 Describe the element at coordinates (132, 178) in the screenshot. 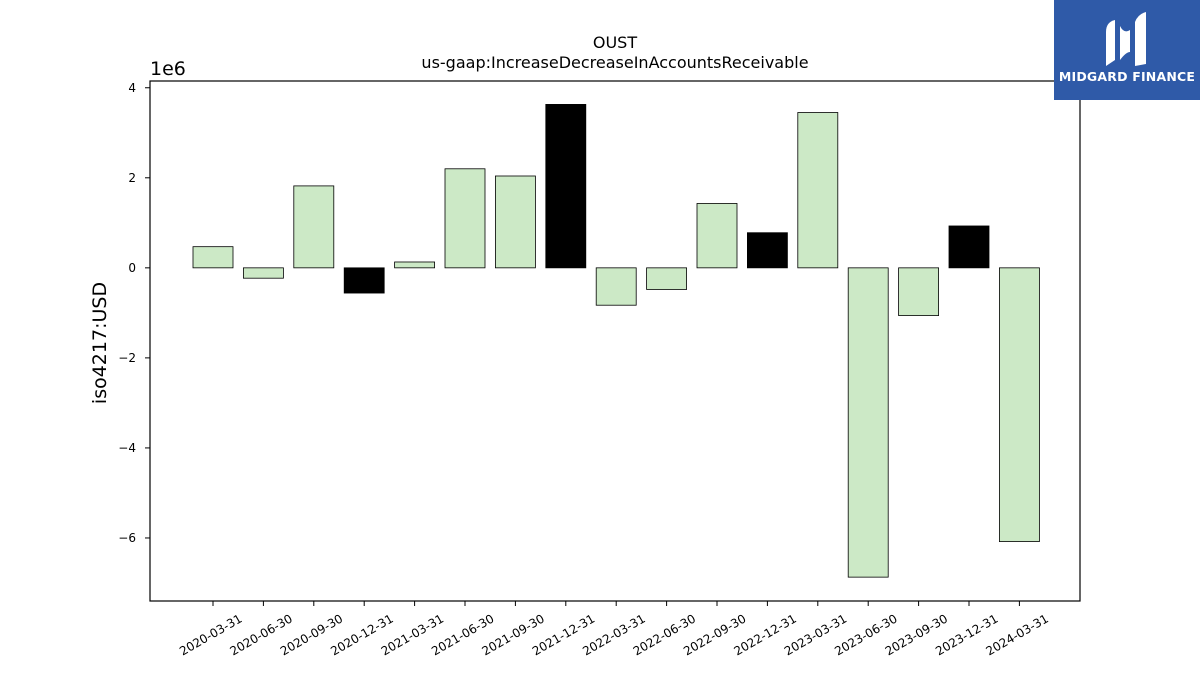

I see `y-tick-label: 2` at that location.